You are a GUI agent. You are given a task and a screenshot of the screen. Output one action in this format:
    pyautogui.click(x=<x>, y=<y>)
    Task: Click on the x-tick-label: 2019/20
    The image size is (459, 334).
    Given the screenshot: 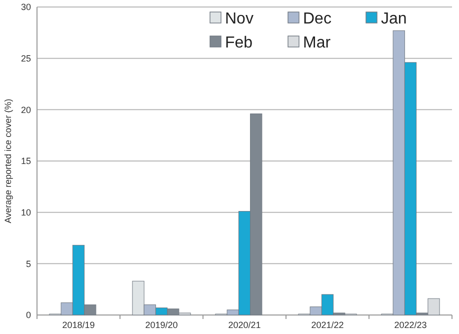 What is the action you would take?
    pyautogui.click(x=161, y=325)
    